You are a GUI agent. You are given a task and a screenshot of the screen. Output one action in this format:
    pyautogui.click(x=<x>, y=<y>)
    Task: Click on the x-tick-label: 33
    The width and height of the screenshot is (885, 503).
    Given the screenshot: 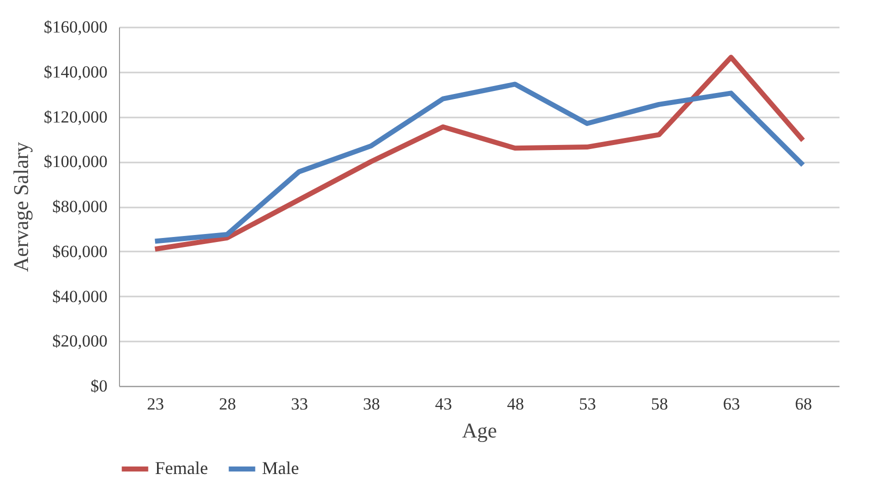 What is the action you would take?
    pyautogui.click(x=299, y=404)
    